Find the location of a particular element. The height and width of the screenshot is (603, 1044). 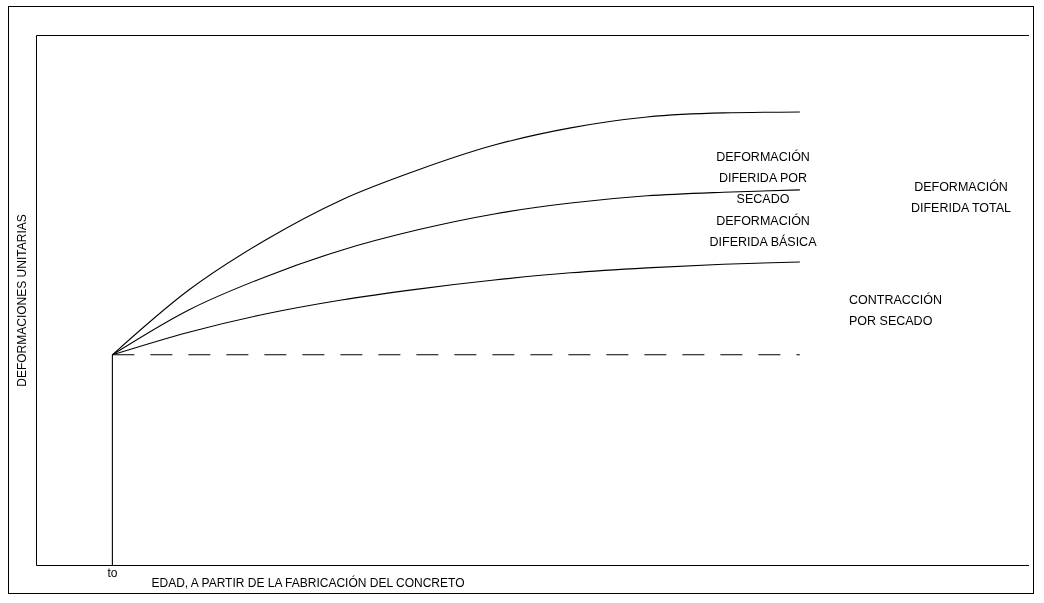

y-axis-title: DEFORMACIONES UNITARIAS is located at coordinates (21, 300).